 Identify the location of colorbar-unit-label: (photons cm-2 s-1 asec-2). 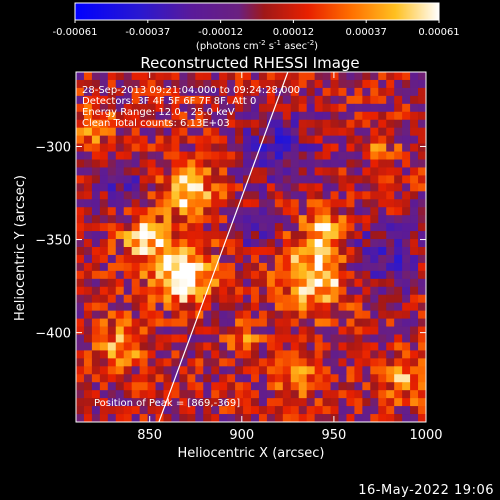
(257, 45).